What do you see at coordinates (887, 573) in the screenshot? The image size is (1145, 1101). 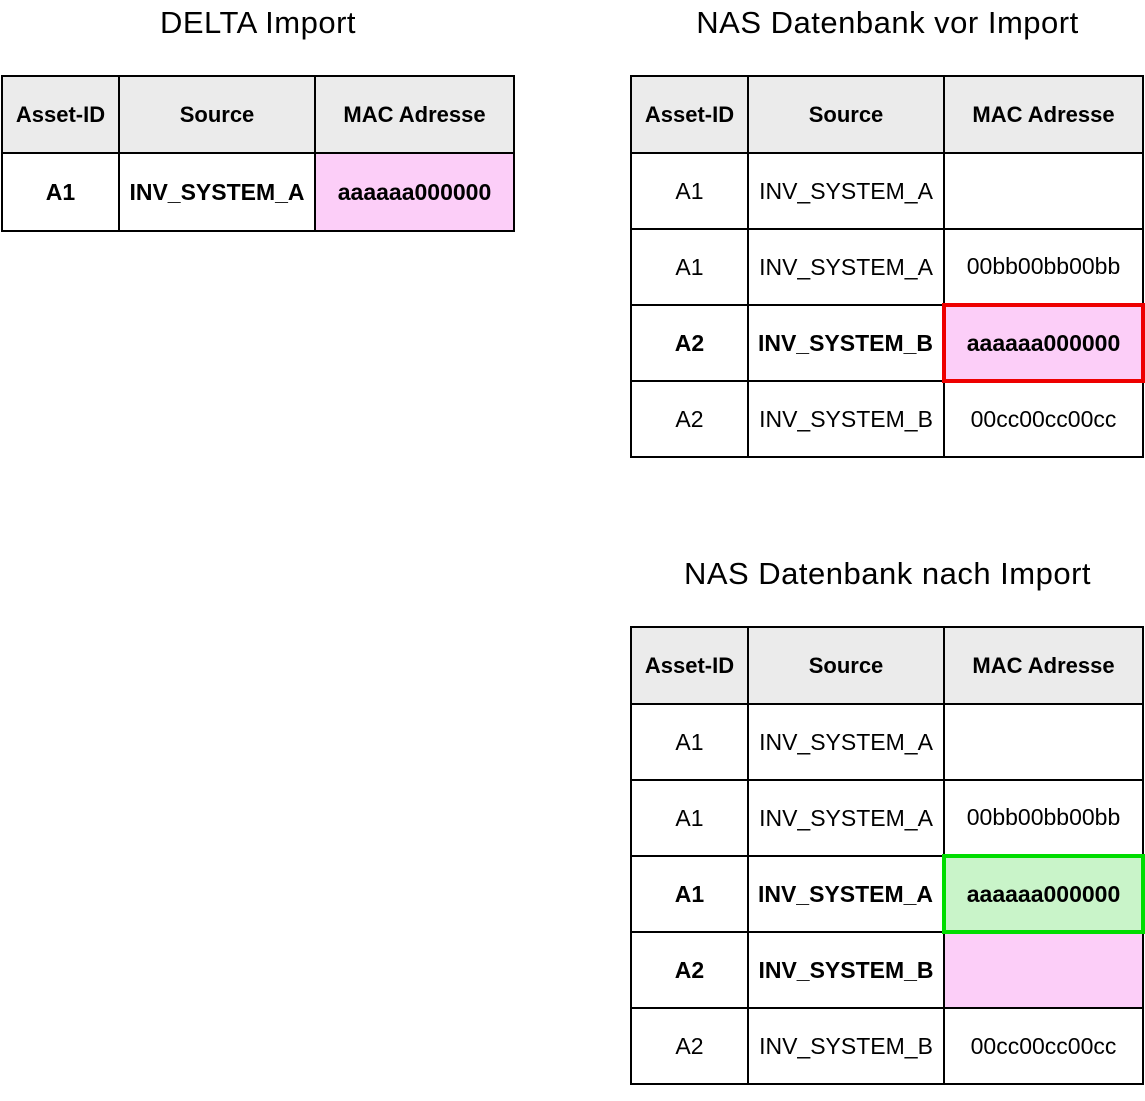 I see `nas-nach-import-title: NAS Datenbank nach Import` at bounding box center [887, 573].